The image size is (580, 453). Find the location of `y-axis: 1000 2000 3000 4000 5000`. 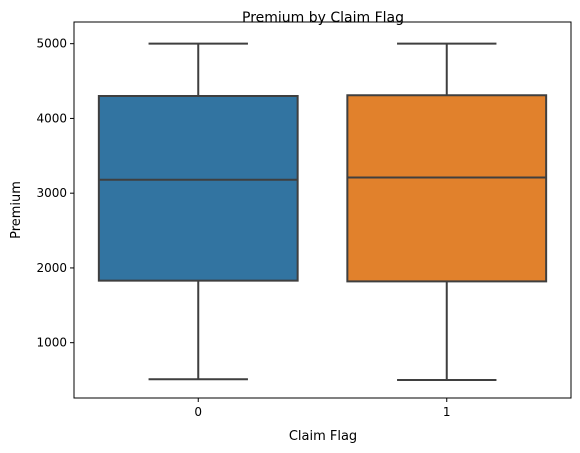

y-axis: 1000 2000 3000 4000 5000 is located at coordinates (55, 193).